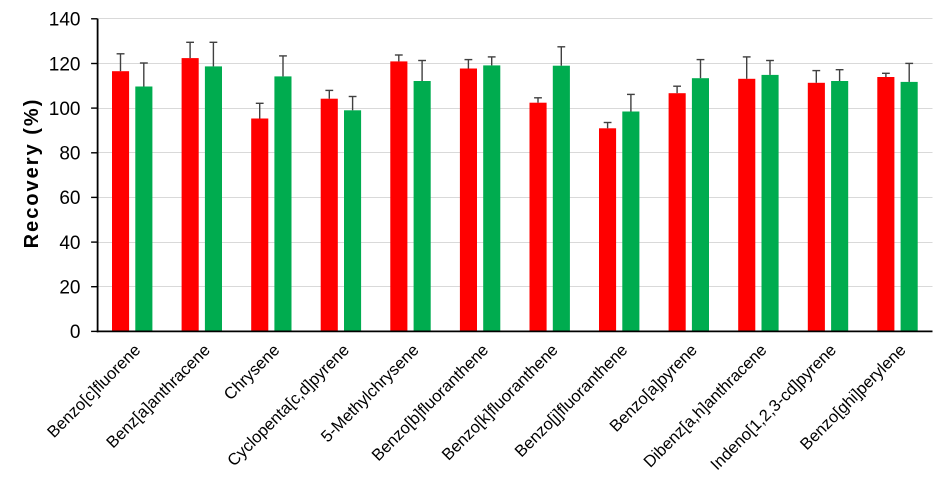 The height and width of the screenshot is (479, 950). What do you see at coordinates (65, 109) in the screenshot?
I see `svg-text: 100` at bounding box center [65, 109].